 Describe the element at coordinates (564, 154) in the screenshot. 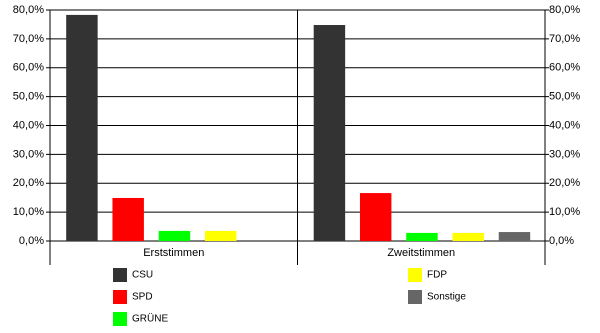

I see `y2-tick-label: 30,0%` at that location.